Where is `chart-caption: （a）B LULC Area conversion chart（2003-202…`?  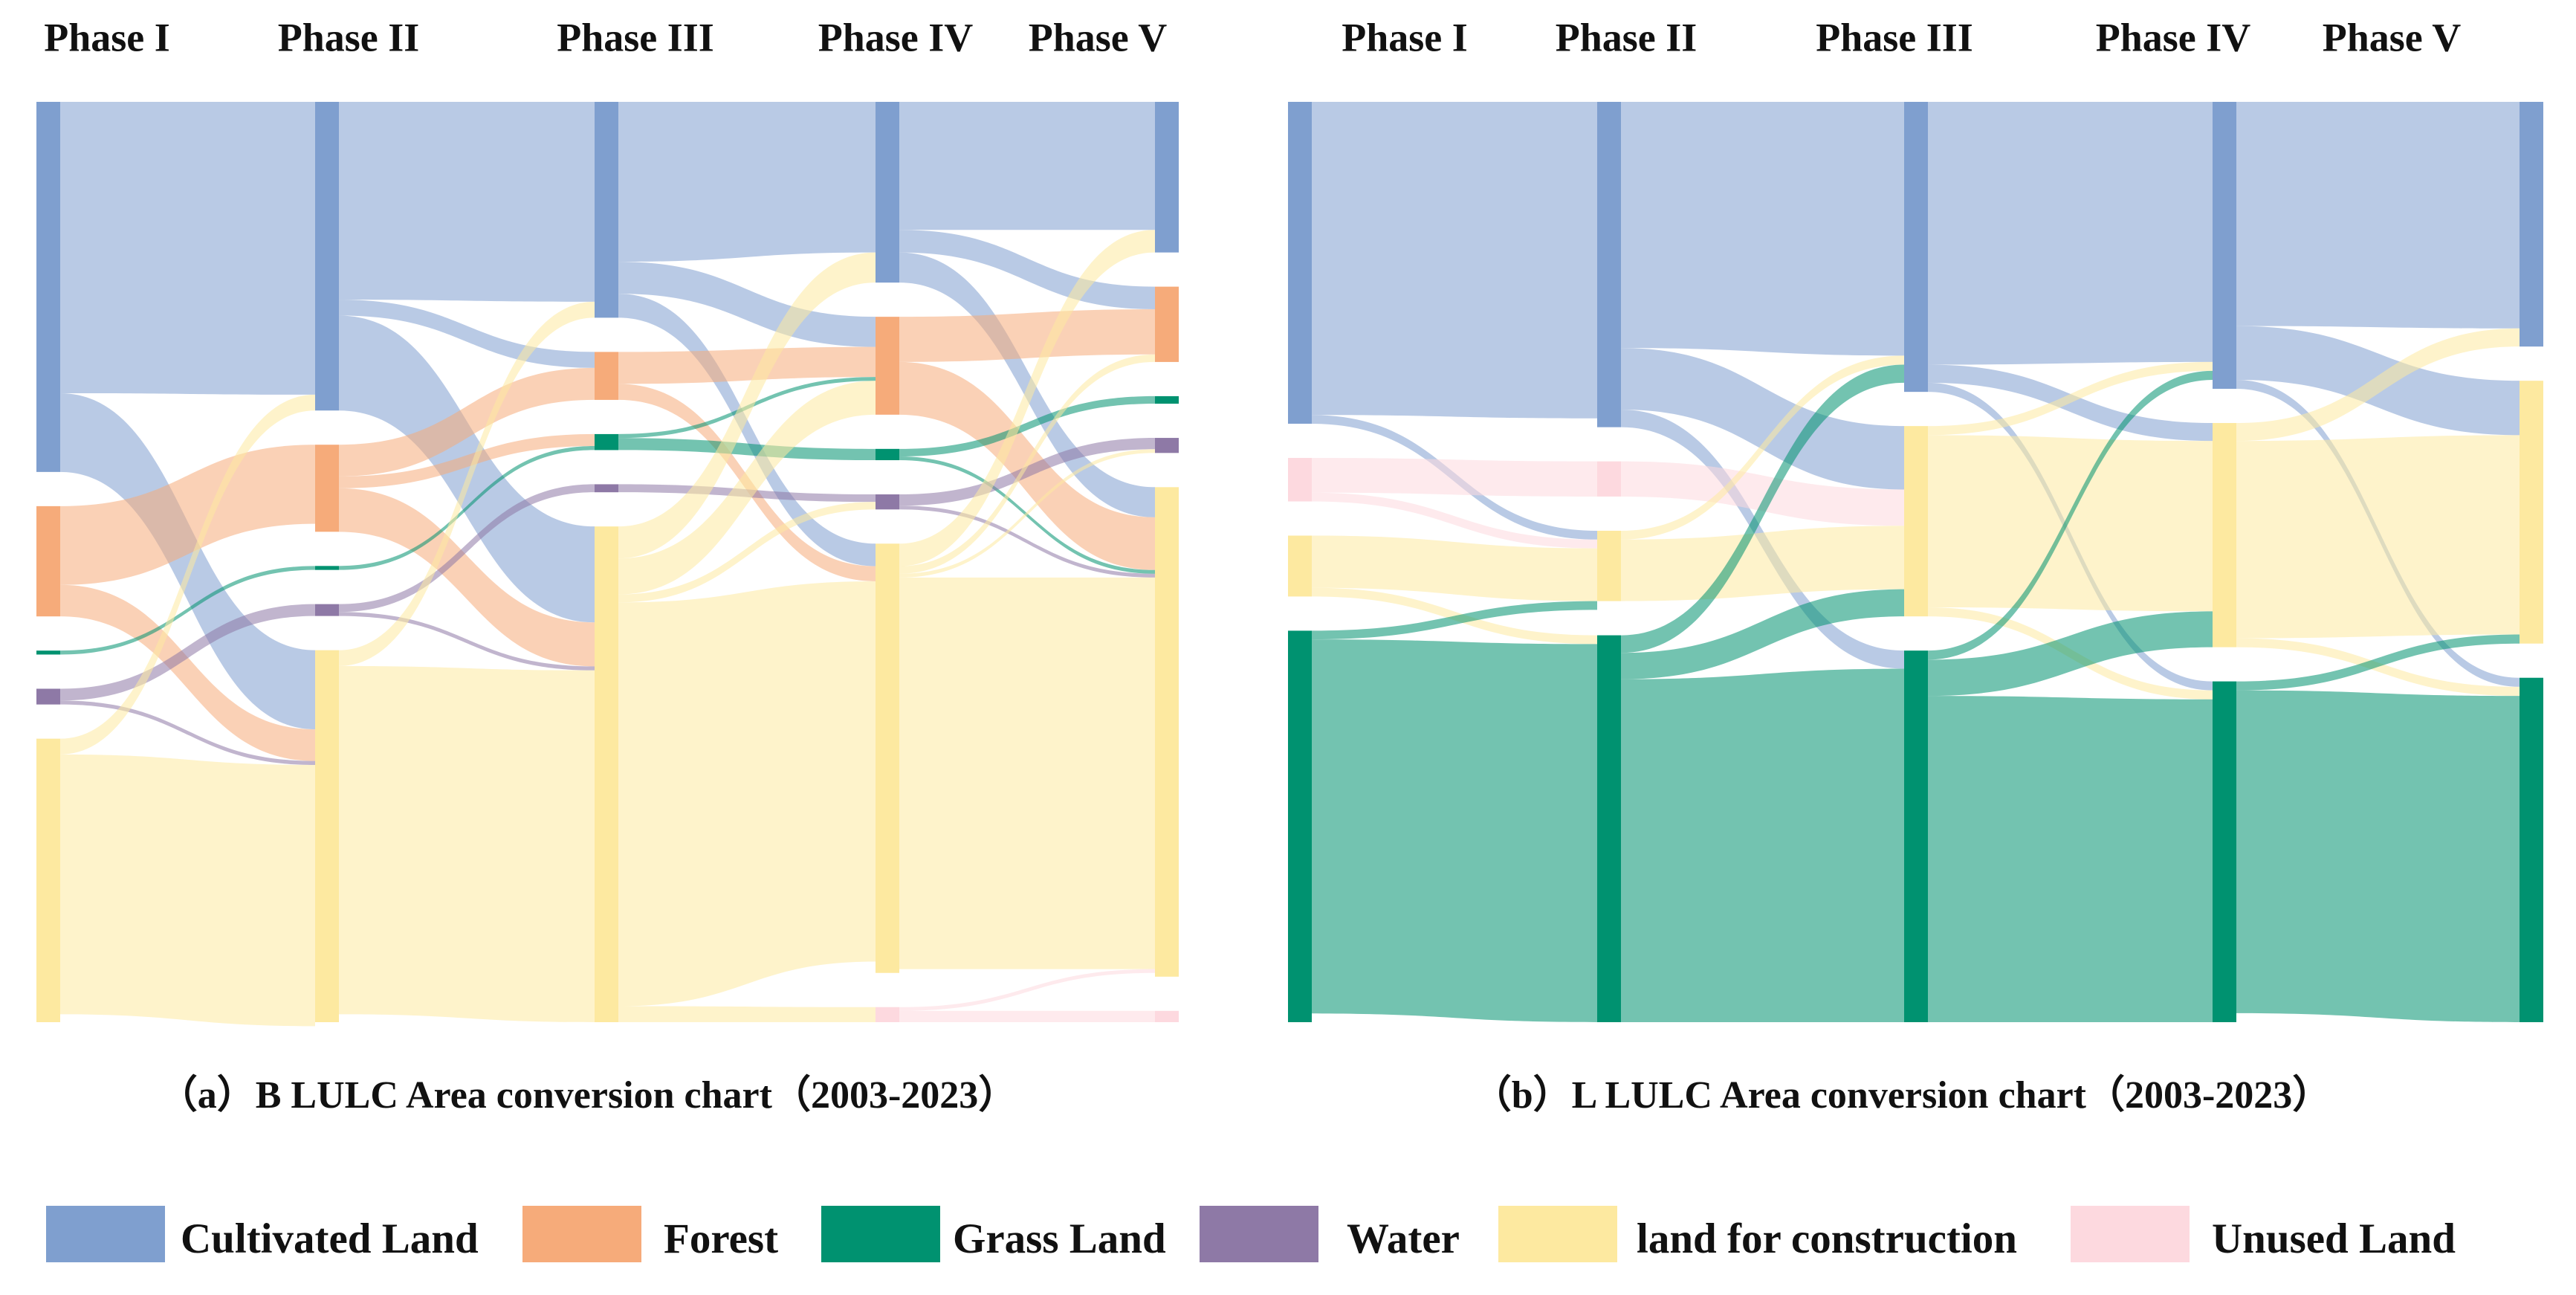 chart-caption: （a）B LULC Area conversion chart（2003-202… is located at coordinates (588, 1095).